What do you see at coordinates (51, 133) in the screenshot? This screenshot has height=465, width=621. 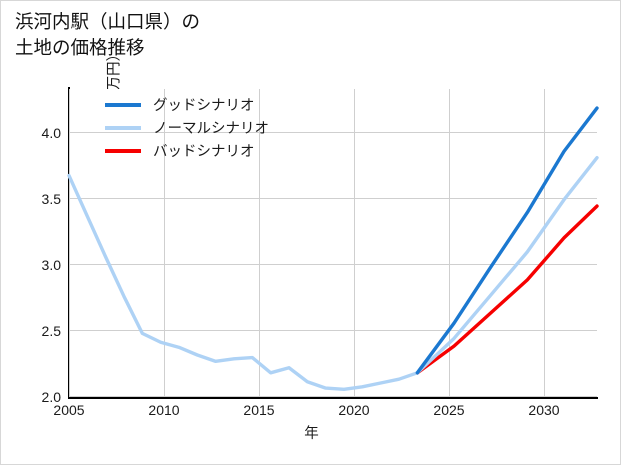 I see `y-tick-label-4: 4.0` at bounding box center [51, 133].